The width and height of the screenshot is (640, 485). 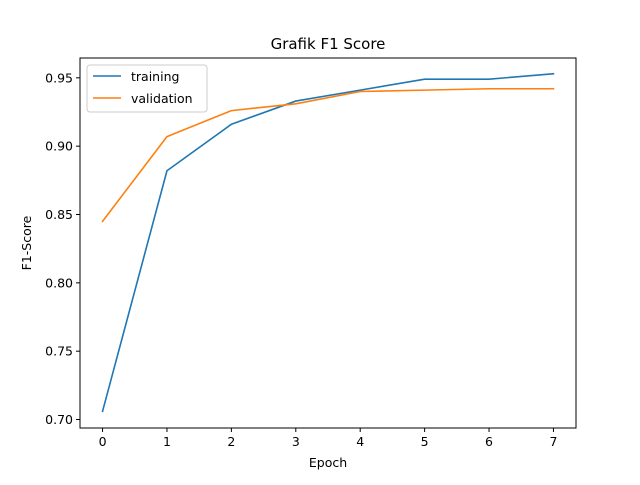 What do you see at coordinates (553, 441) in the screenshot?
I see `x-tick-label: 7` at bounding box center [553, 441].